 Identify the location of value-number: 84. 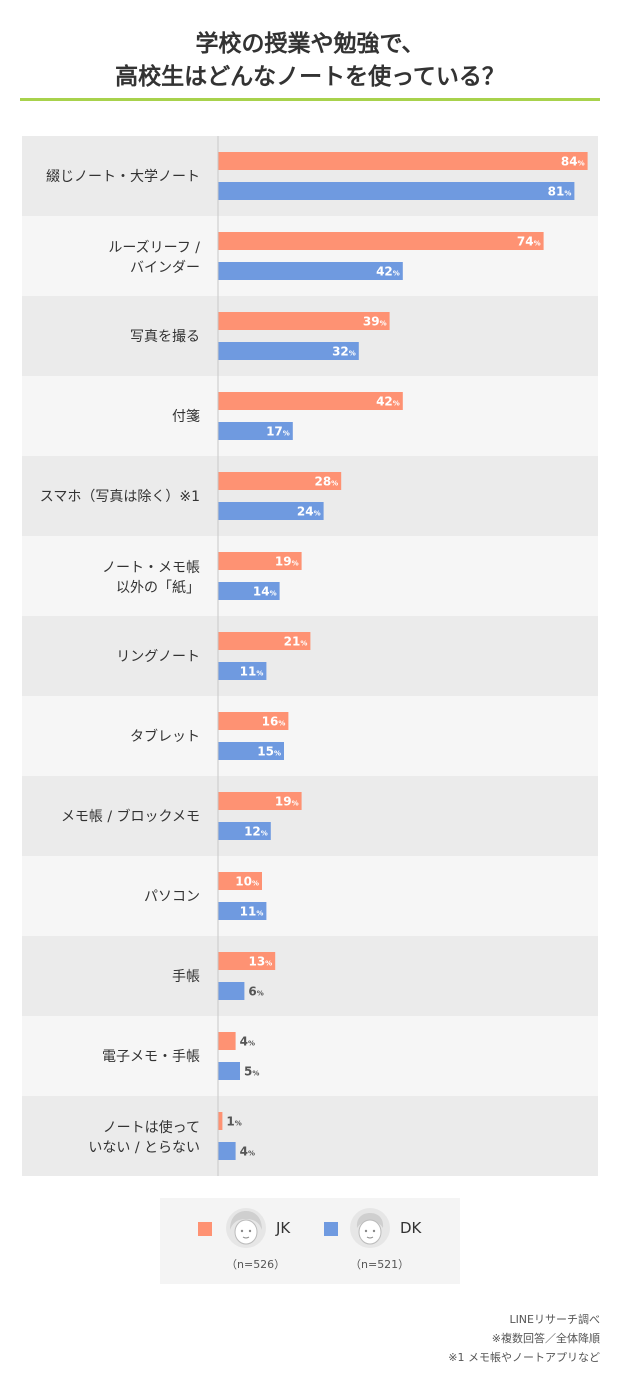
(569, 162).